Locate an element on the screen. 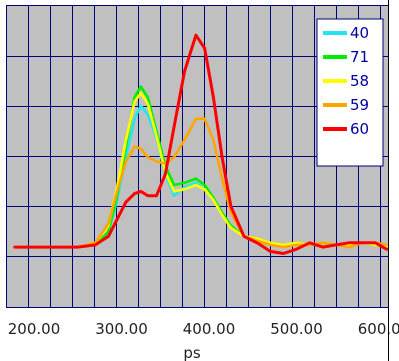  x-tick-labels: 200.00 300.00 400.00 500.00 600.00 is located at coordinates (203, 329).